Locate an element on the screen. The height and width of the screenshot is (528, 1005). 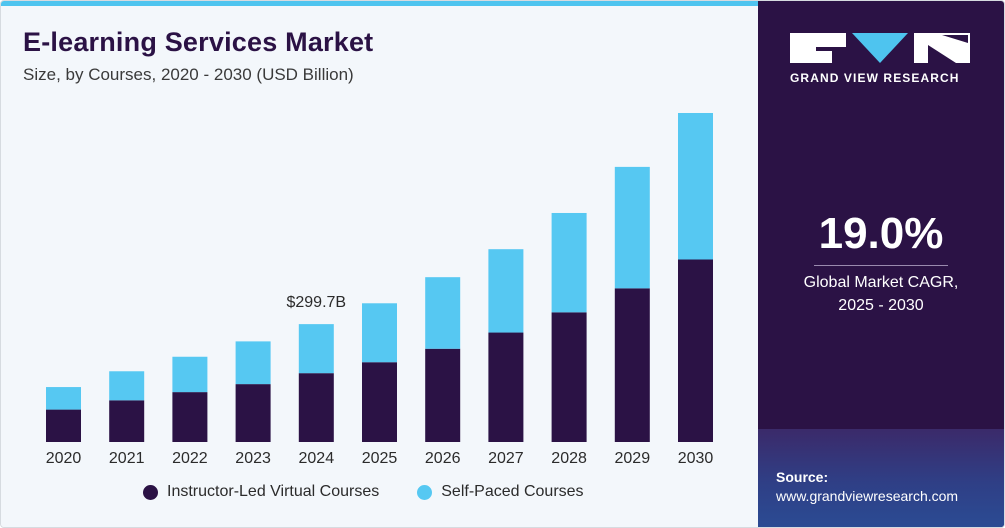
cagr-divider is located at coordinates (881, 265).